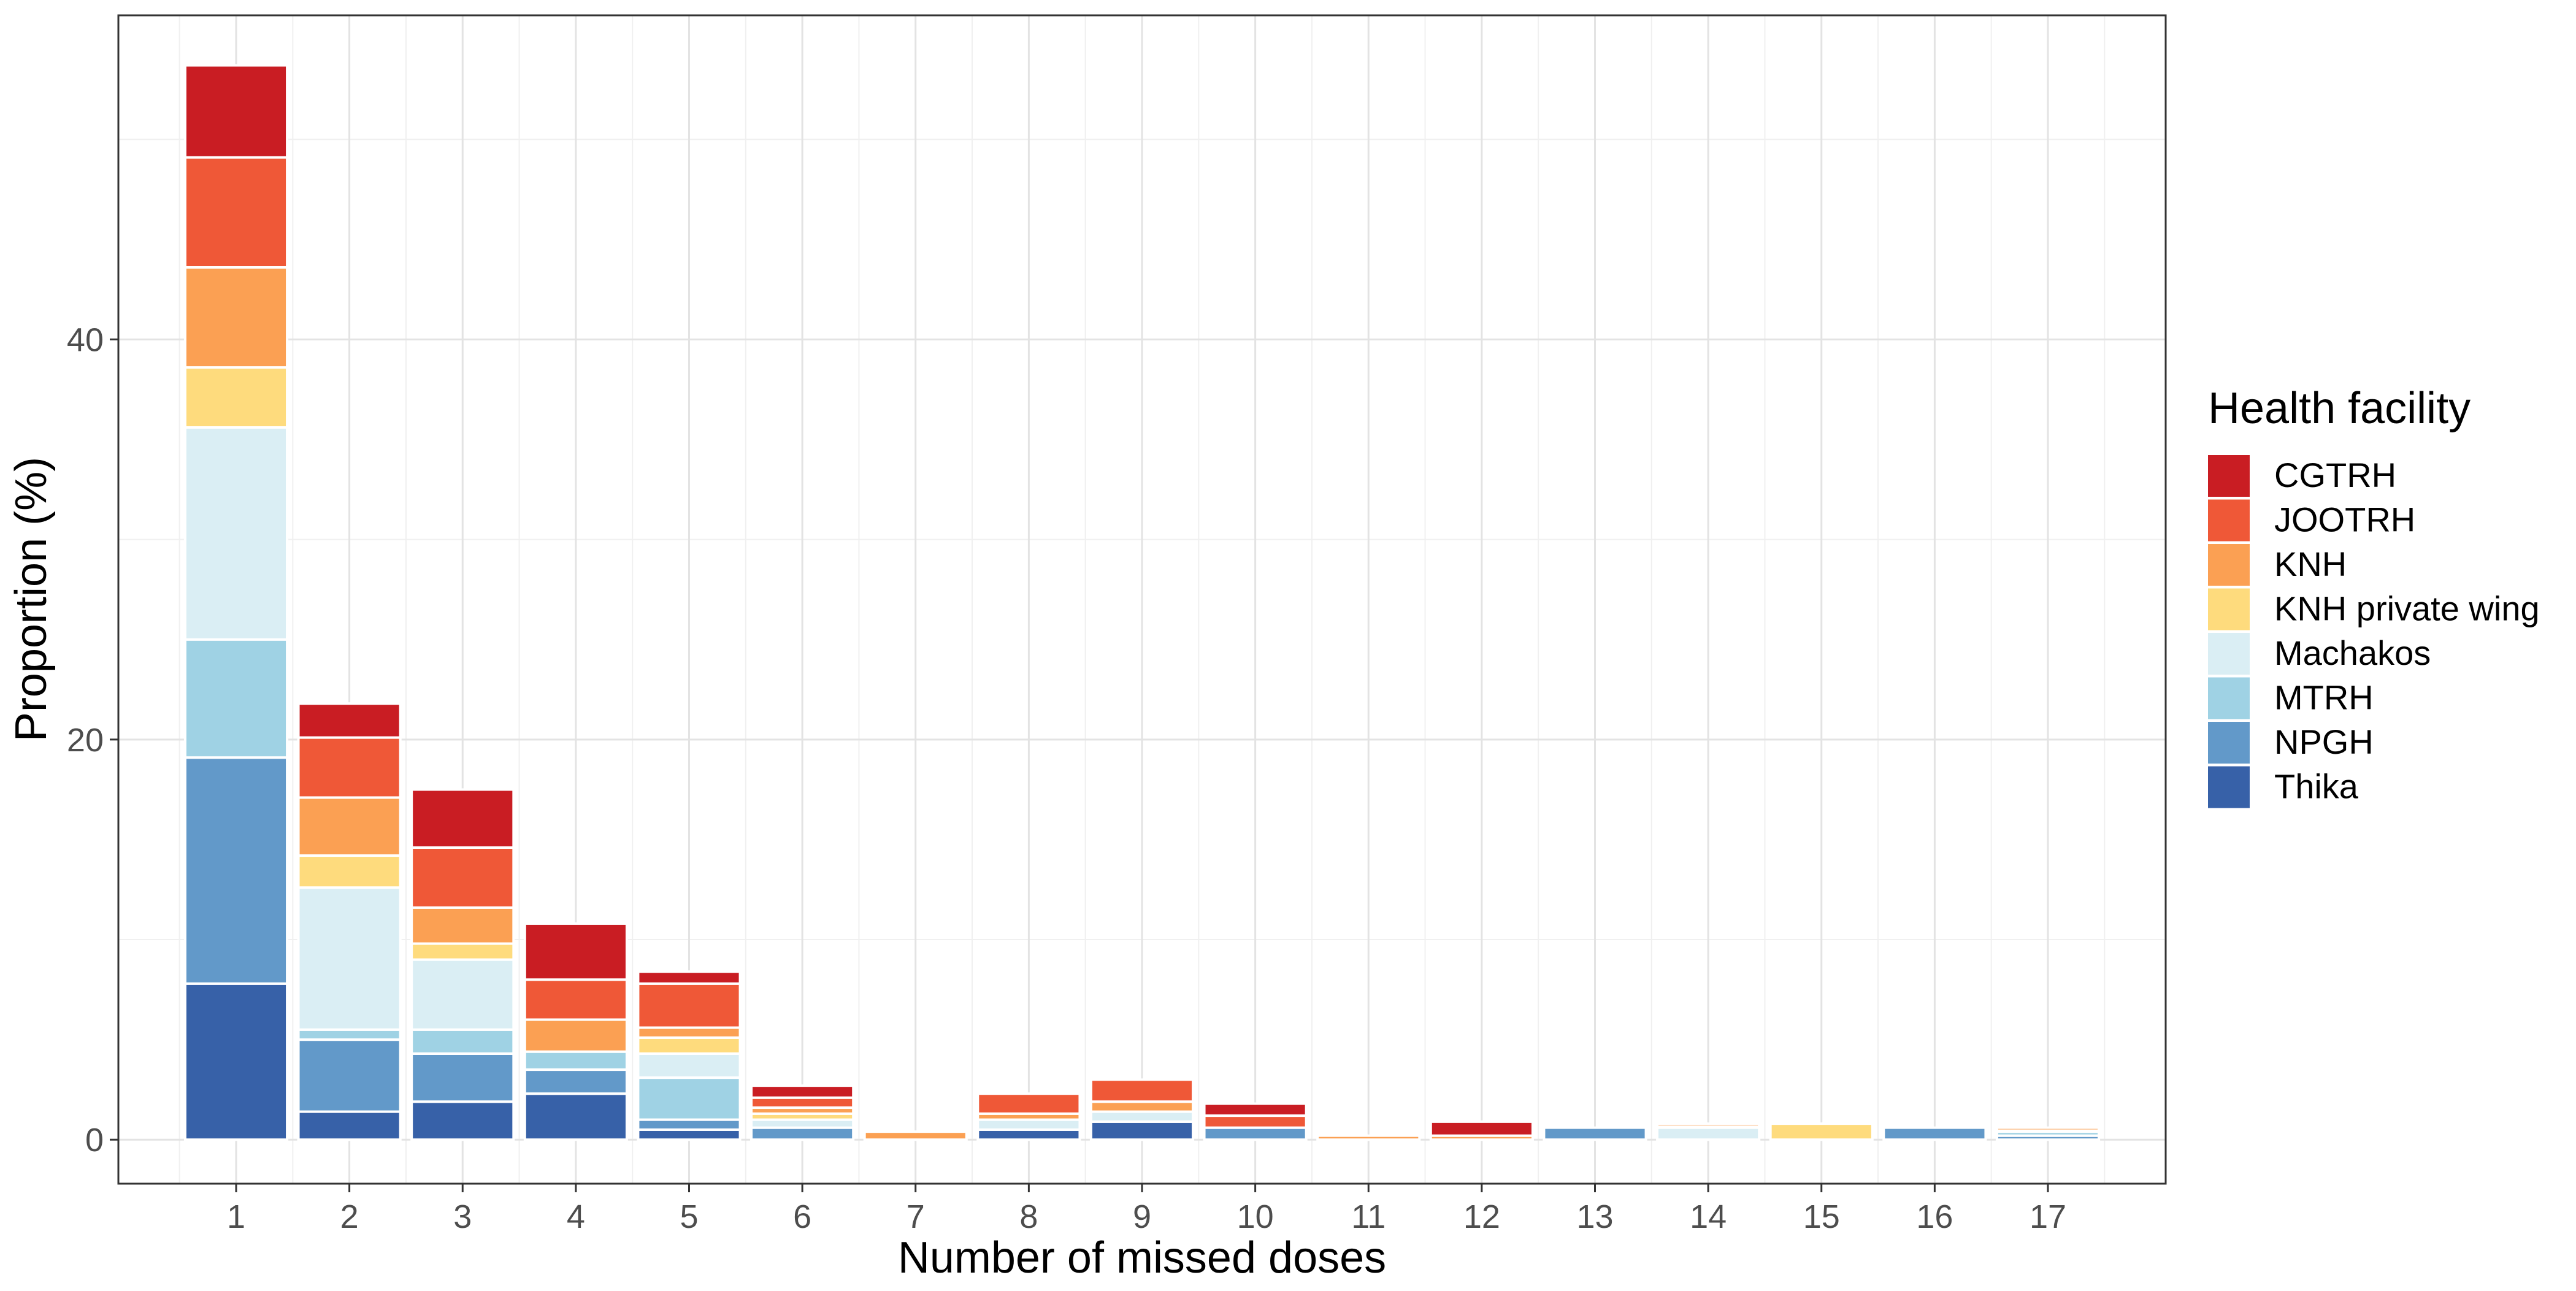  What do you see at coordinates (2324, 741) in the screenshot?
I see `legend-label: NPGH` at bounding box center [2324, 741].